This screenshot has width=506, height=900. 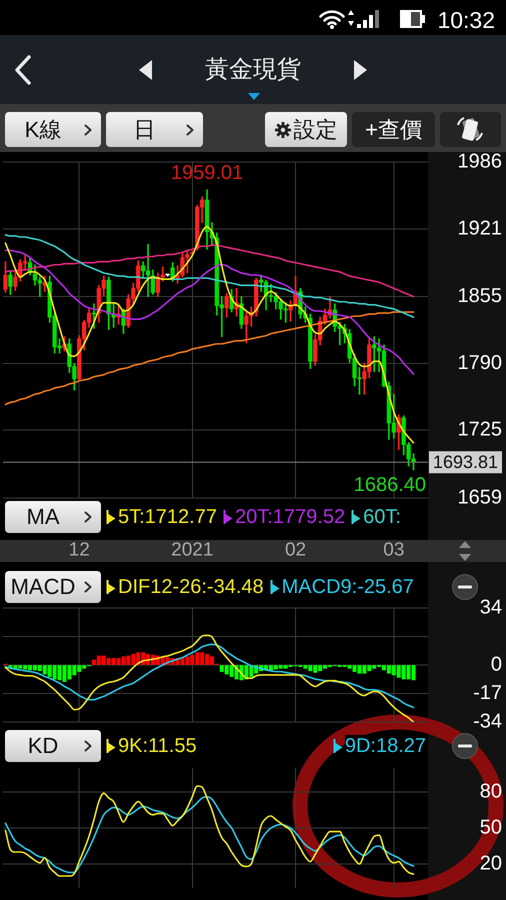 I want to click on text: 設定, so click(x=316, y=129).